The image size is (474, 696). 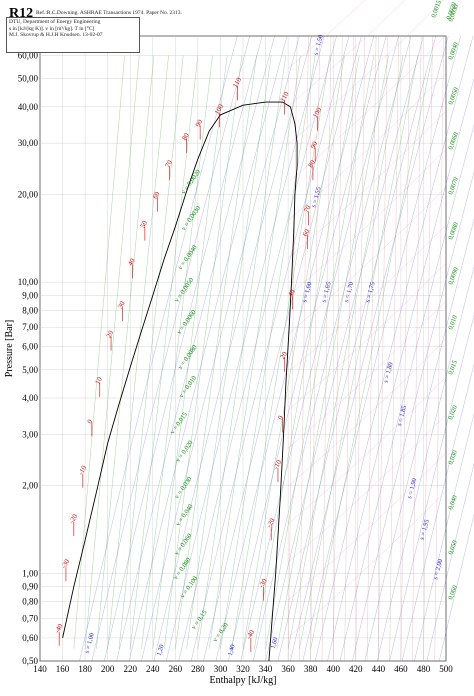 I want to click on y-tick-label: 30,00, so click(x=28, y=143).